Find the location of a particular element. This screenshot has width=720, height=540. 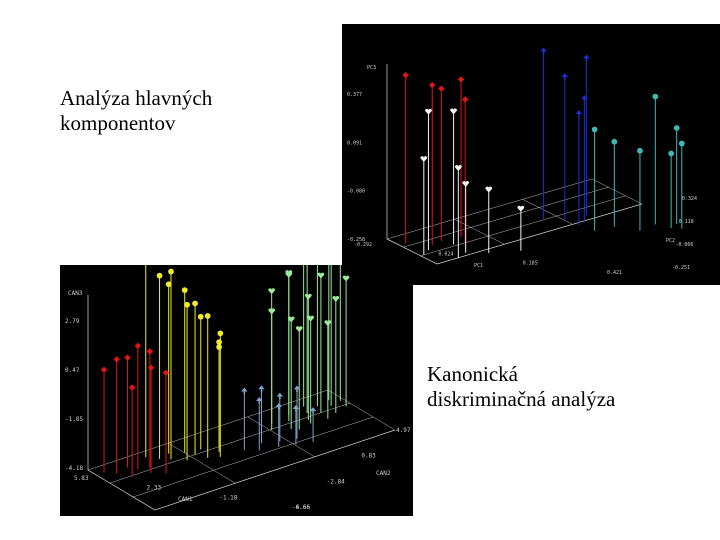

right-tick-label: -0.066 is located at coordinates (684, 245).